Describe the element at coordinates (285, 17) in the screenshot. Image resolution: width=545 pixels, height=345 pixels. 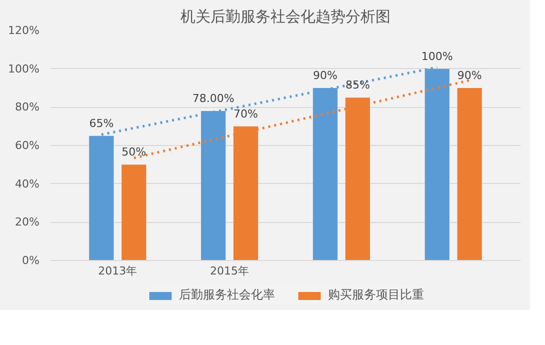
I see `chart-title: 机关后勤服务社会化趋势分析图` at that location.